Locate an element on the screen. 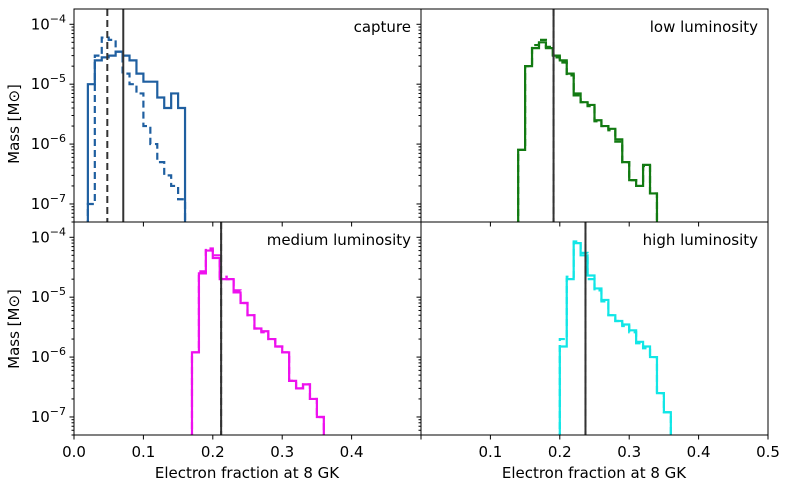 The height and width of the screenshot is (488, 789). x-axis-label-right: Electron fraction at 8 GK is located at coordinates (594, 473).